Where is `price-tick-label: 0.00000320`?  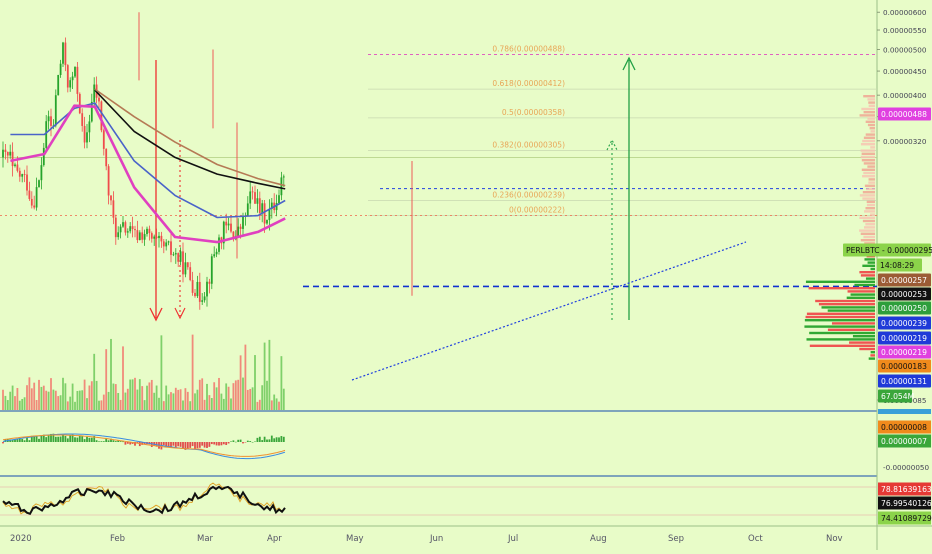 price-tick-label: 0.00000320 is located at coordinates (905, 141).